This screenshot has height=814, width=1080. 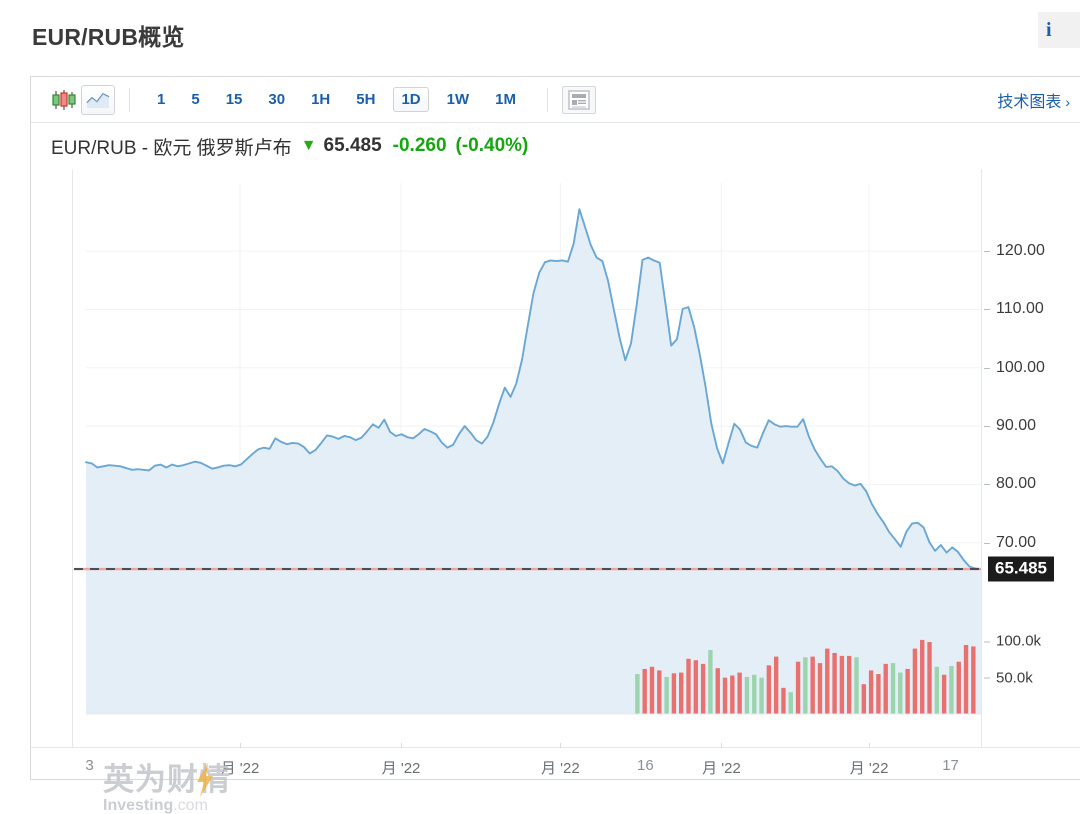 I want to click on price-axis-tick: 90.00, so click(x=1010, y=426).